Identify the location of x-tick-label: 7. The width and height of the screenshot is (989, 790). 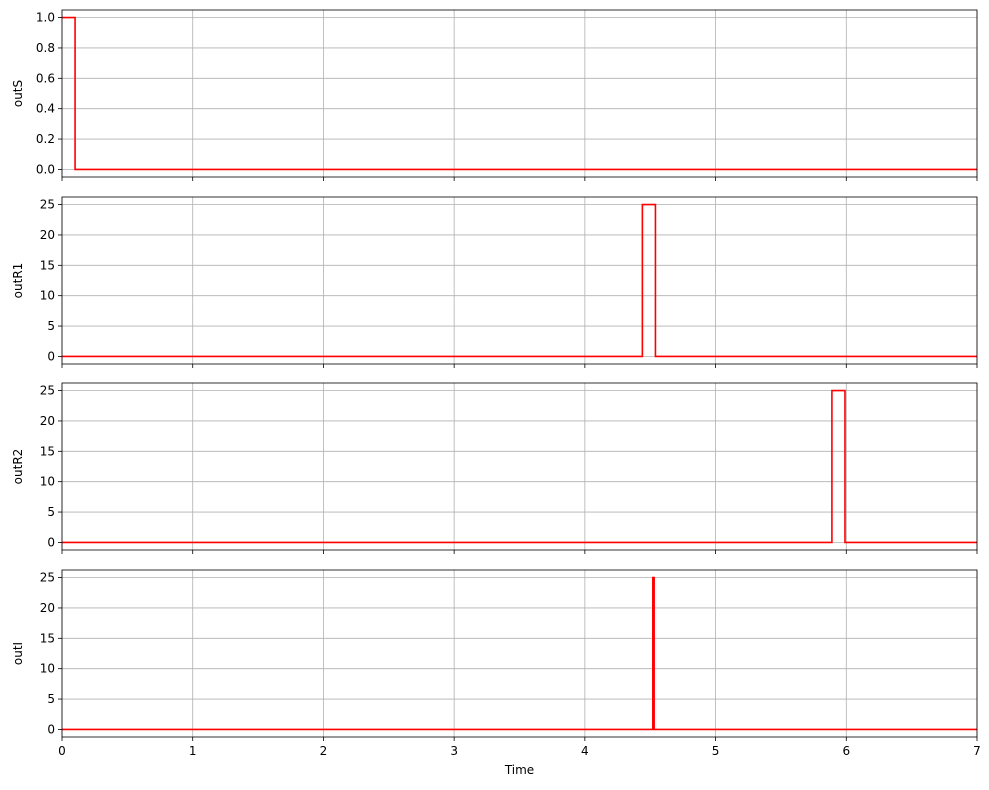
(977, 751).